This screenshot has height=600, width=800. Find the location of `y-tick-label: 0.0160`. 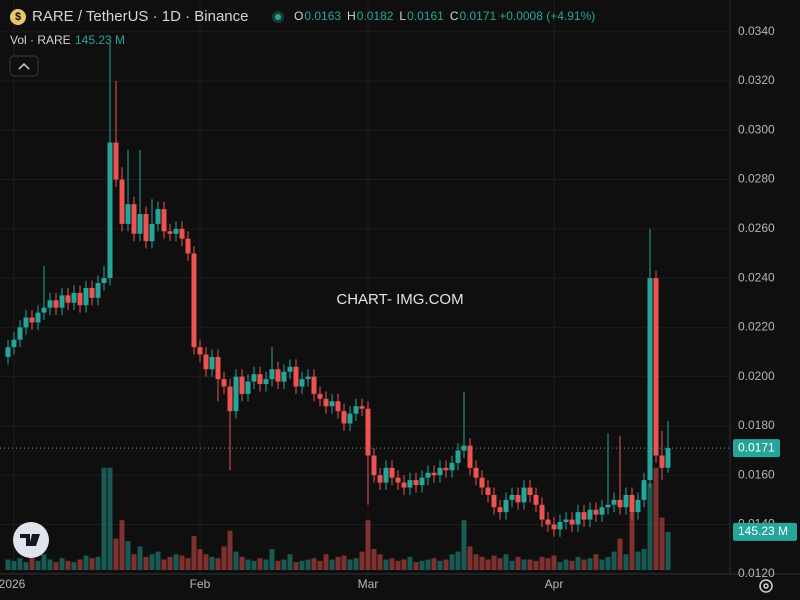

y-tick-label: 0.0160 is located at coordinates (756, 474).